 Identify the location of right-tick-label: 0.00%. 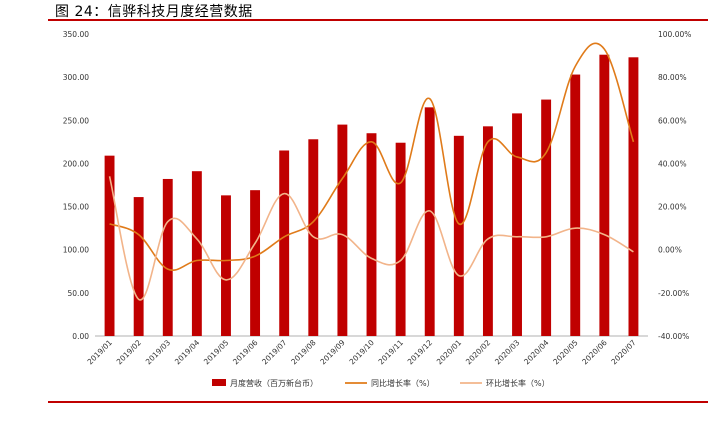
(670, 250).